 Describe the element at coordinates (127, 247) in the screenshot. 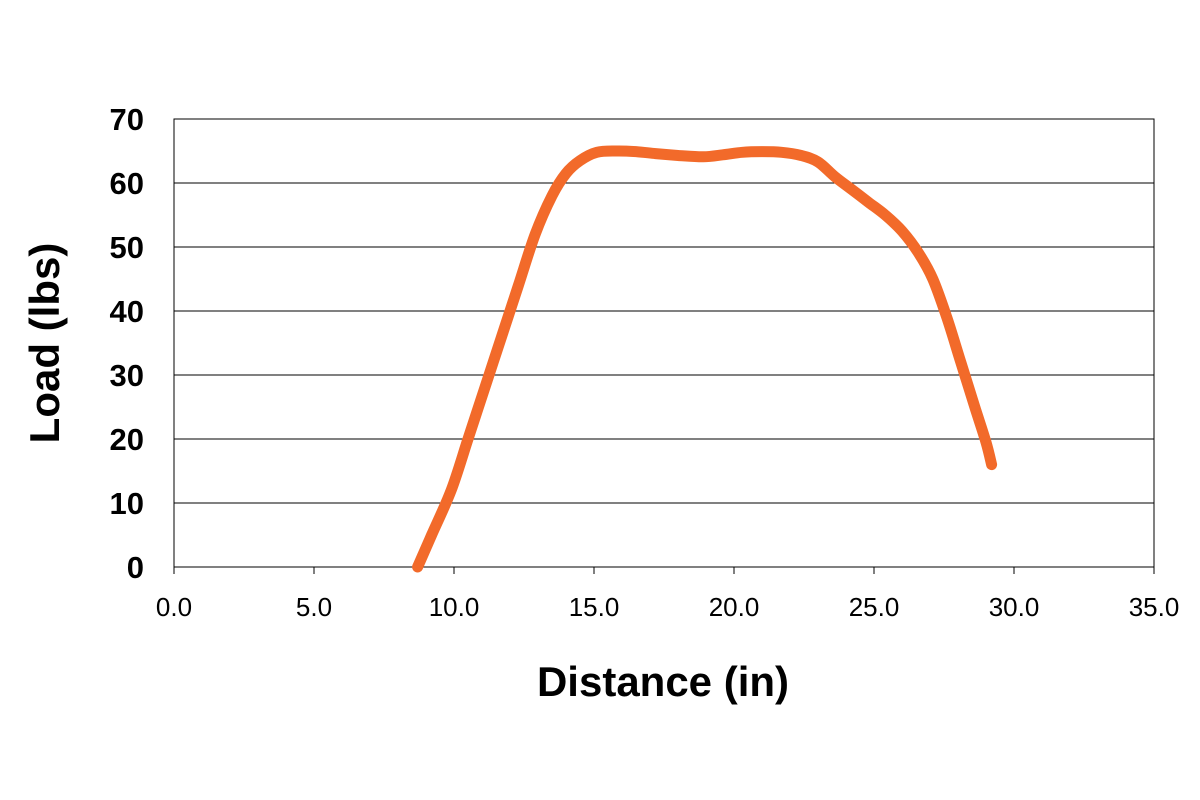

I see `y-tick-label: 50` at that location.